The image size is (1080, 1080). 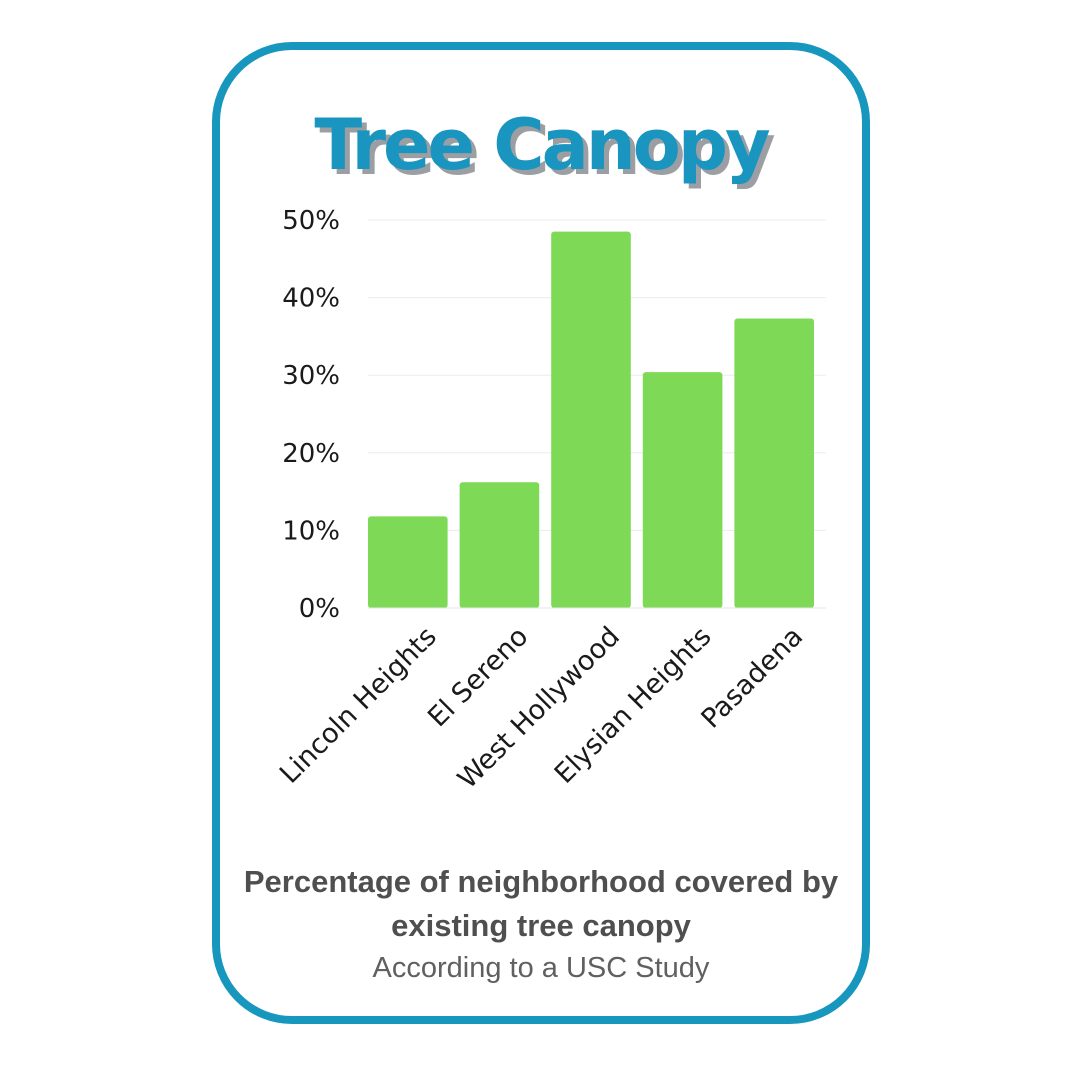 I want to click on y-tick-label: 20%, so click(x=311, y=454).